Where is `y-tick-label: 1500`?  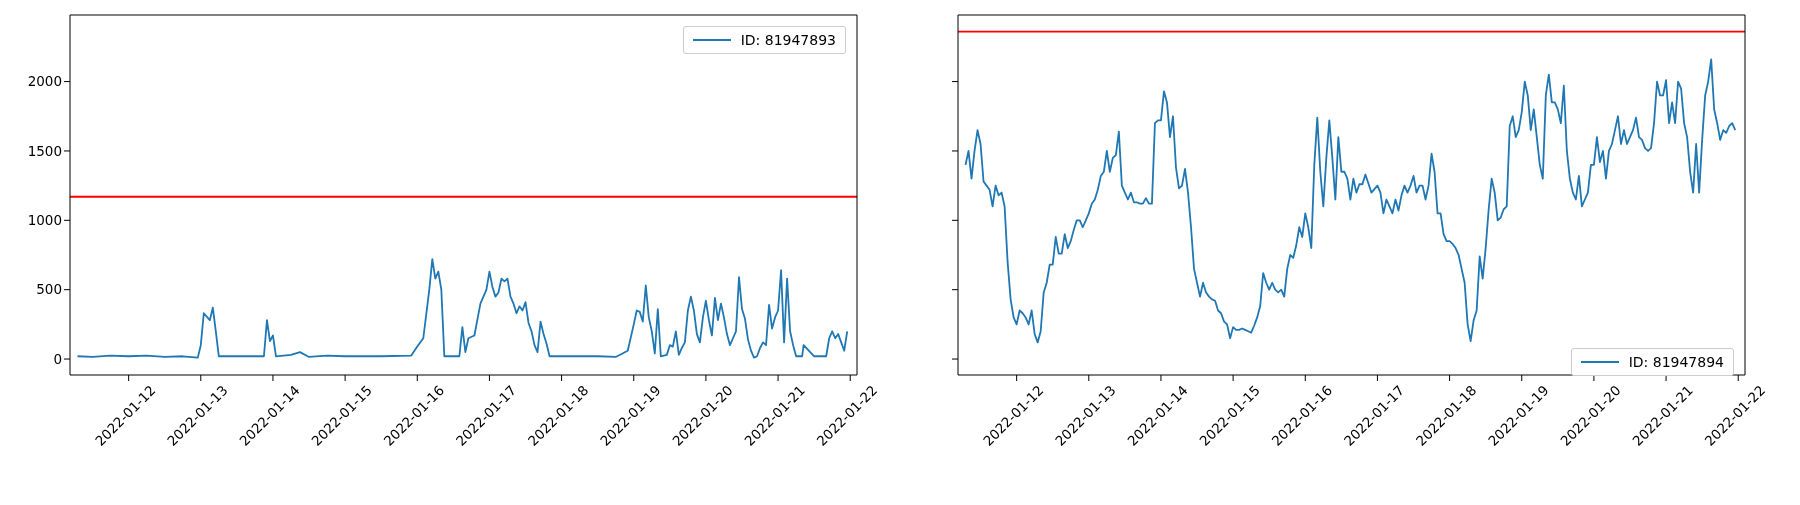
y-tick-label: 1500 is located at coordinates (44, 150).